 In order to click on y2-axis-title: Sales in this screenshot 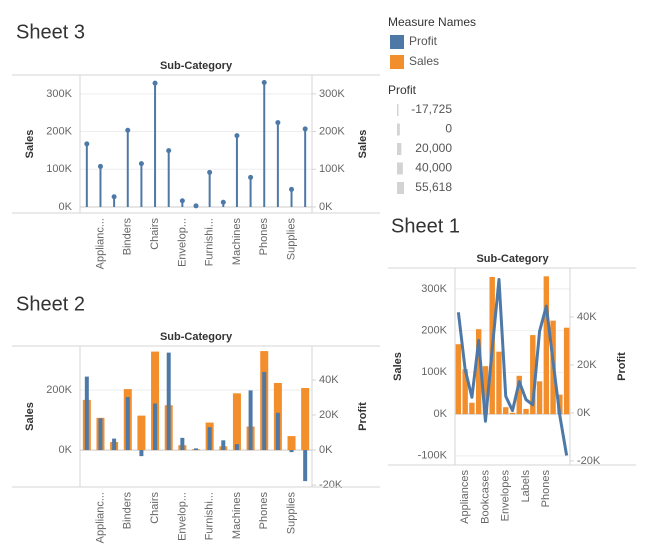, I will do `click(363, 144)`.